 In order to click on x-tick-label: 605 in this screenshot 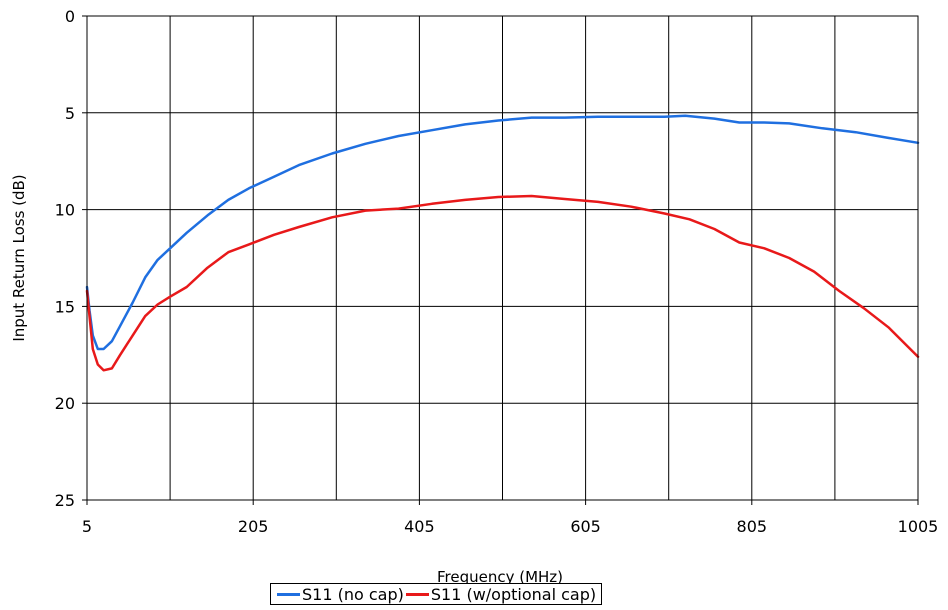, I will do `click(585, 526)`.